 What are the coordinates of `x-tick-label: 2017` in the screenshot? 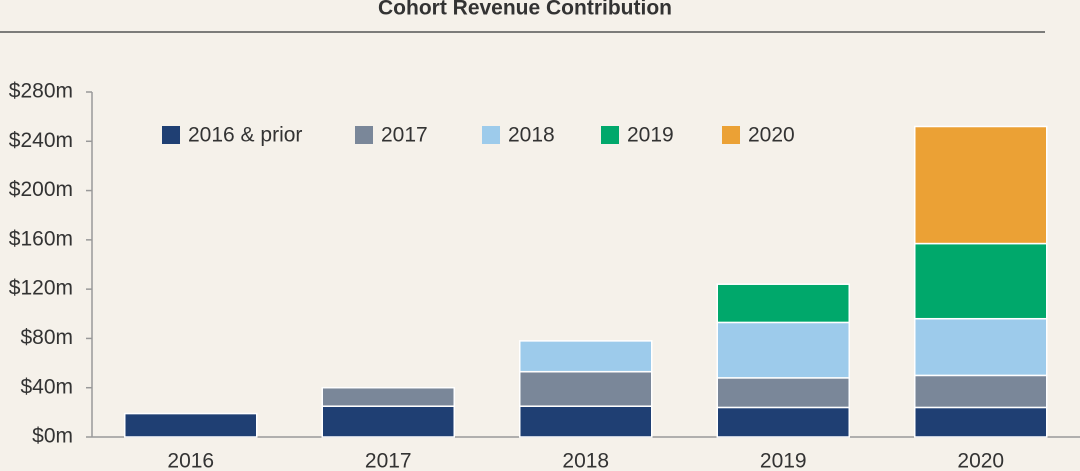 It's located at (388, 460).